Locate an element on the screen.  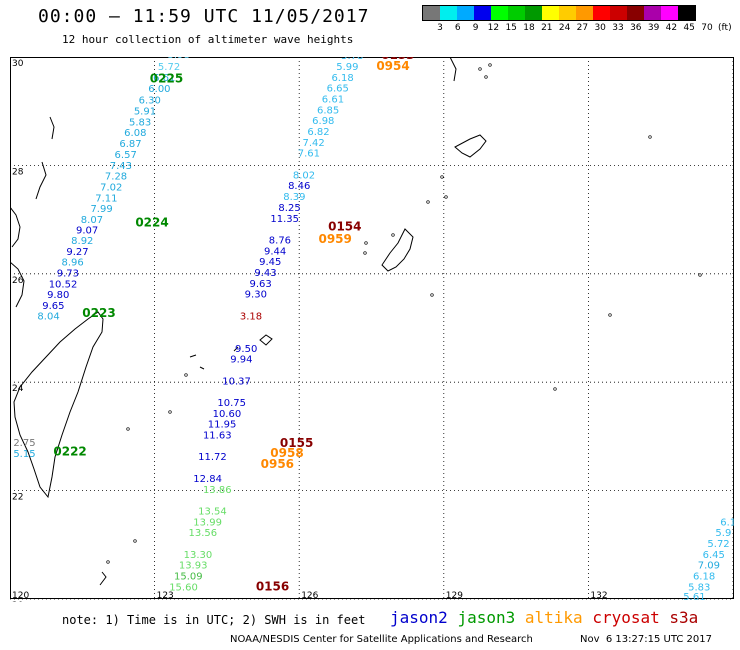
wave-height-value: 11.95 is located at coordinates (222, 425).